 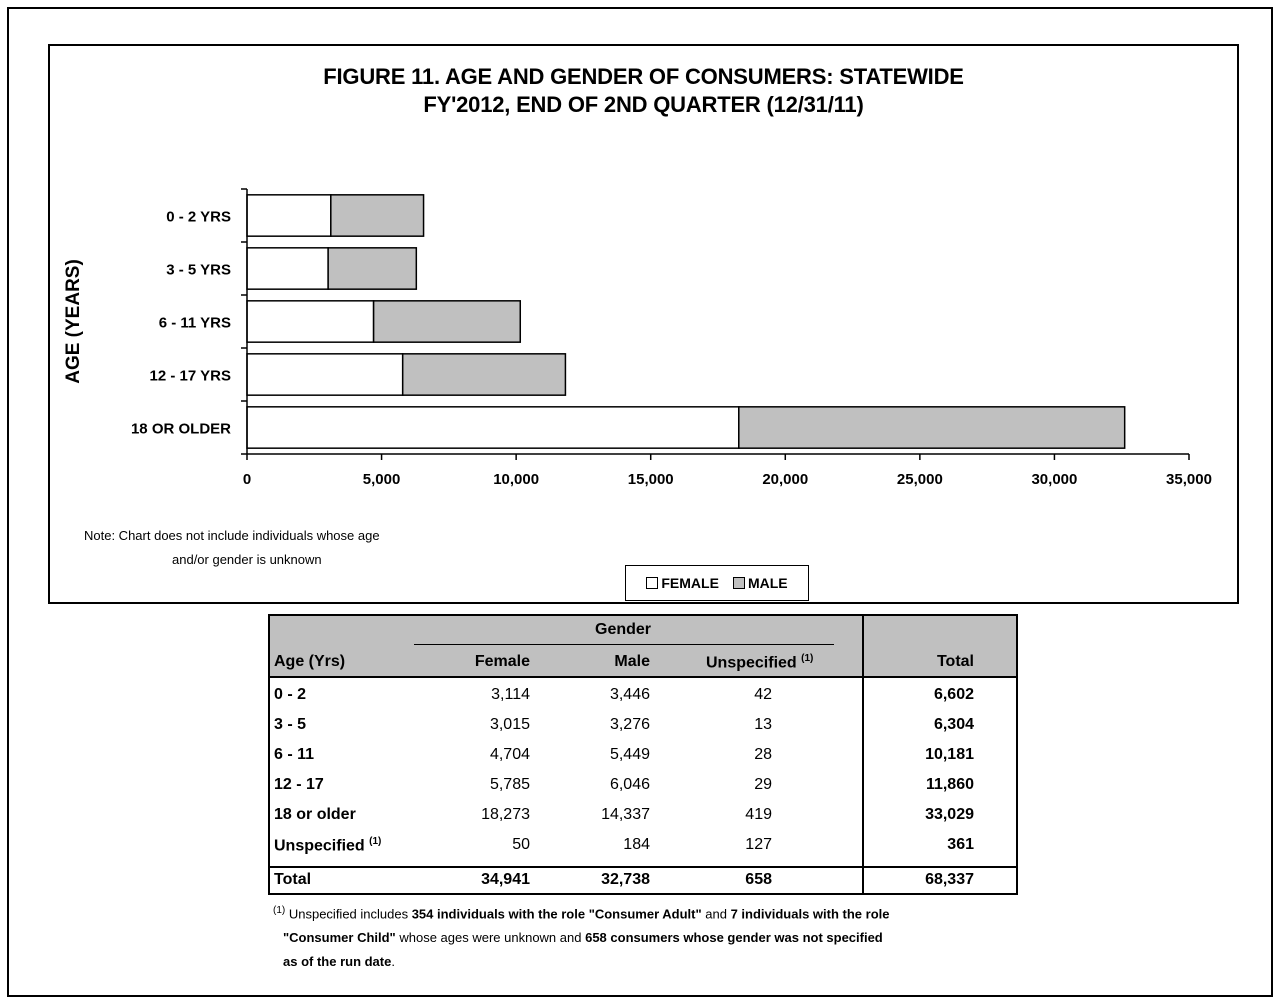 What do you see at coordinates (337, 962) in the screenshot?
I see `footnote-bold-rundate: as of the run date` at bounding box center [337, 962].